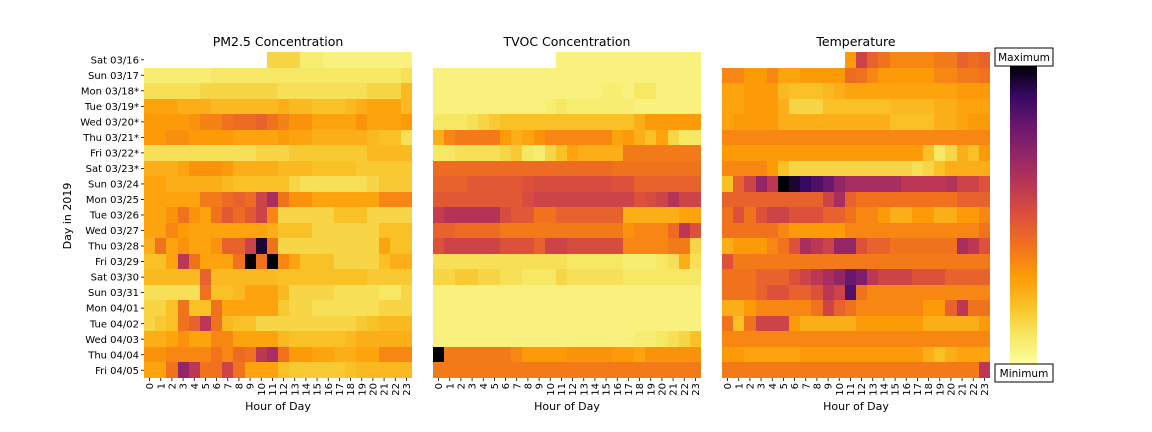  Describe the element at coordinates (951, 389) in the screenshot. I see `x-tick-label: 20` at that location.